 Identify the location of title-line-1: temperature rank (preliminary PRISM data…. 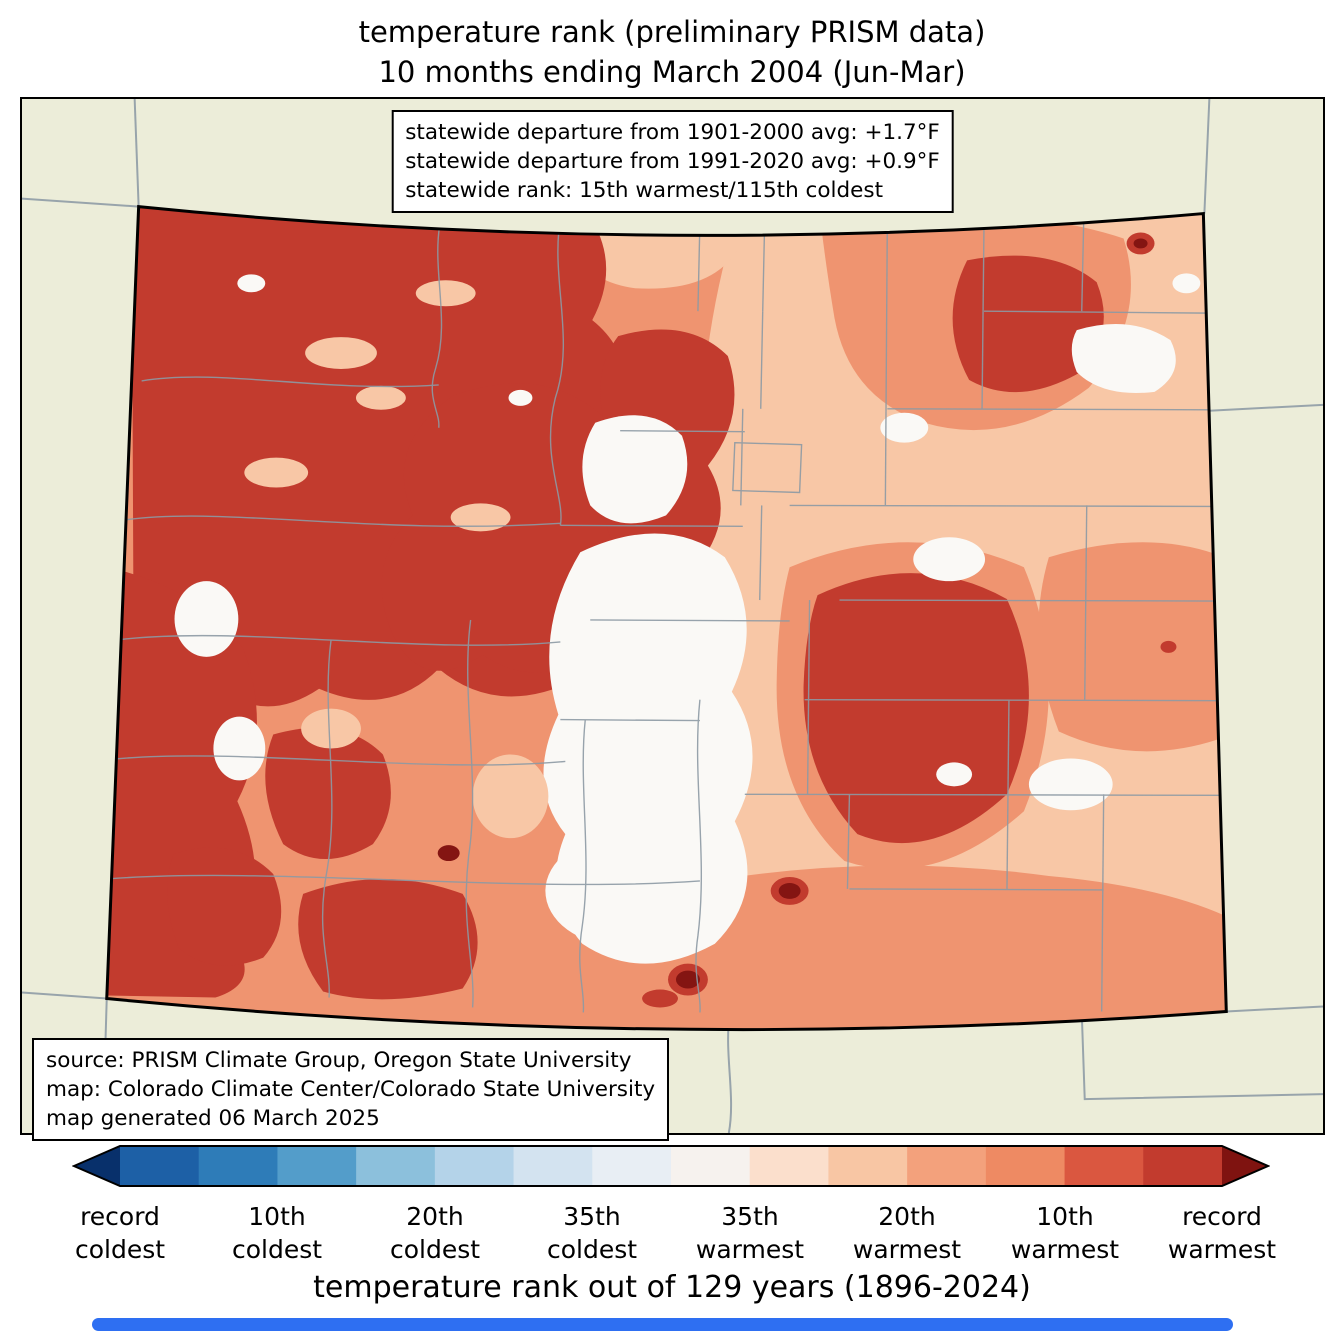
(672, 32).